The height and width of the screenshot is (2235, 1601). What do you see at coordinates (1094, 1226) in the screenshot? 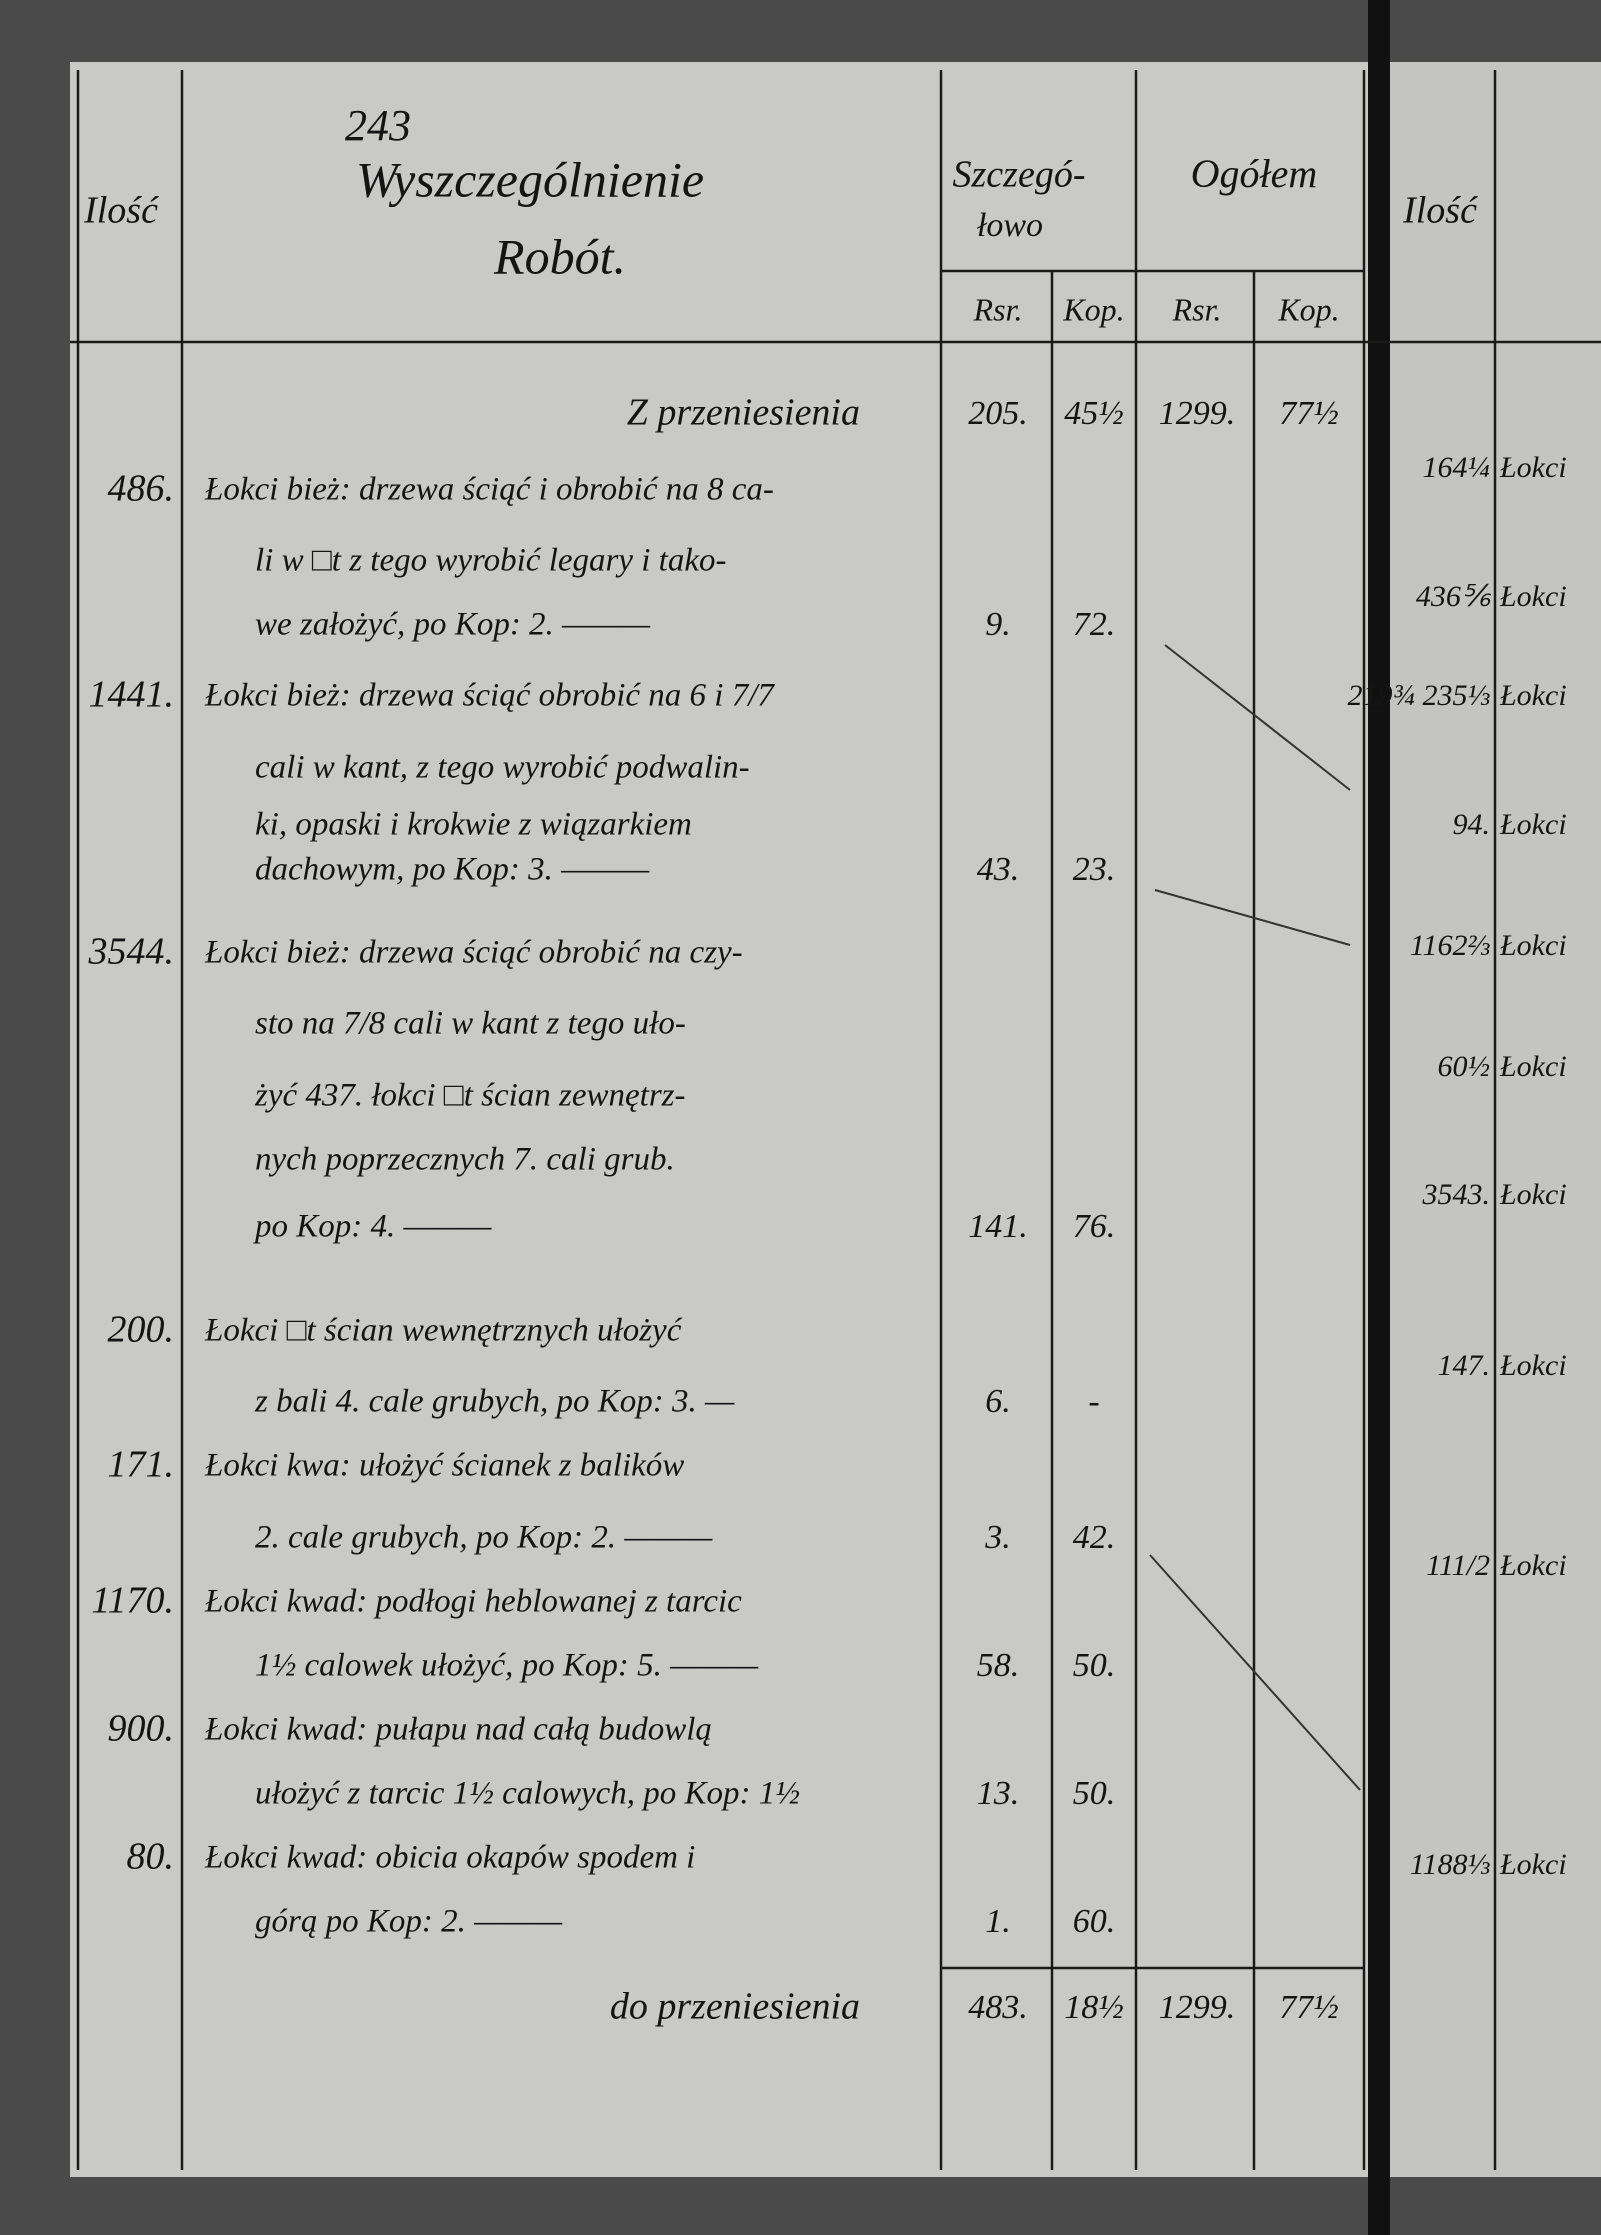
I see `detail-kop: 76.` at bounding box center [1094, 1226].